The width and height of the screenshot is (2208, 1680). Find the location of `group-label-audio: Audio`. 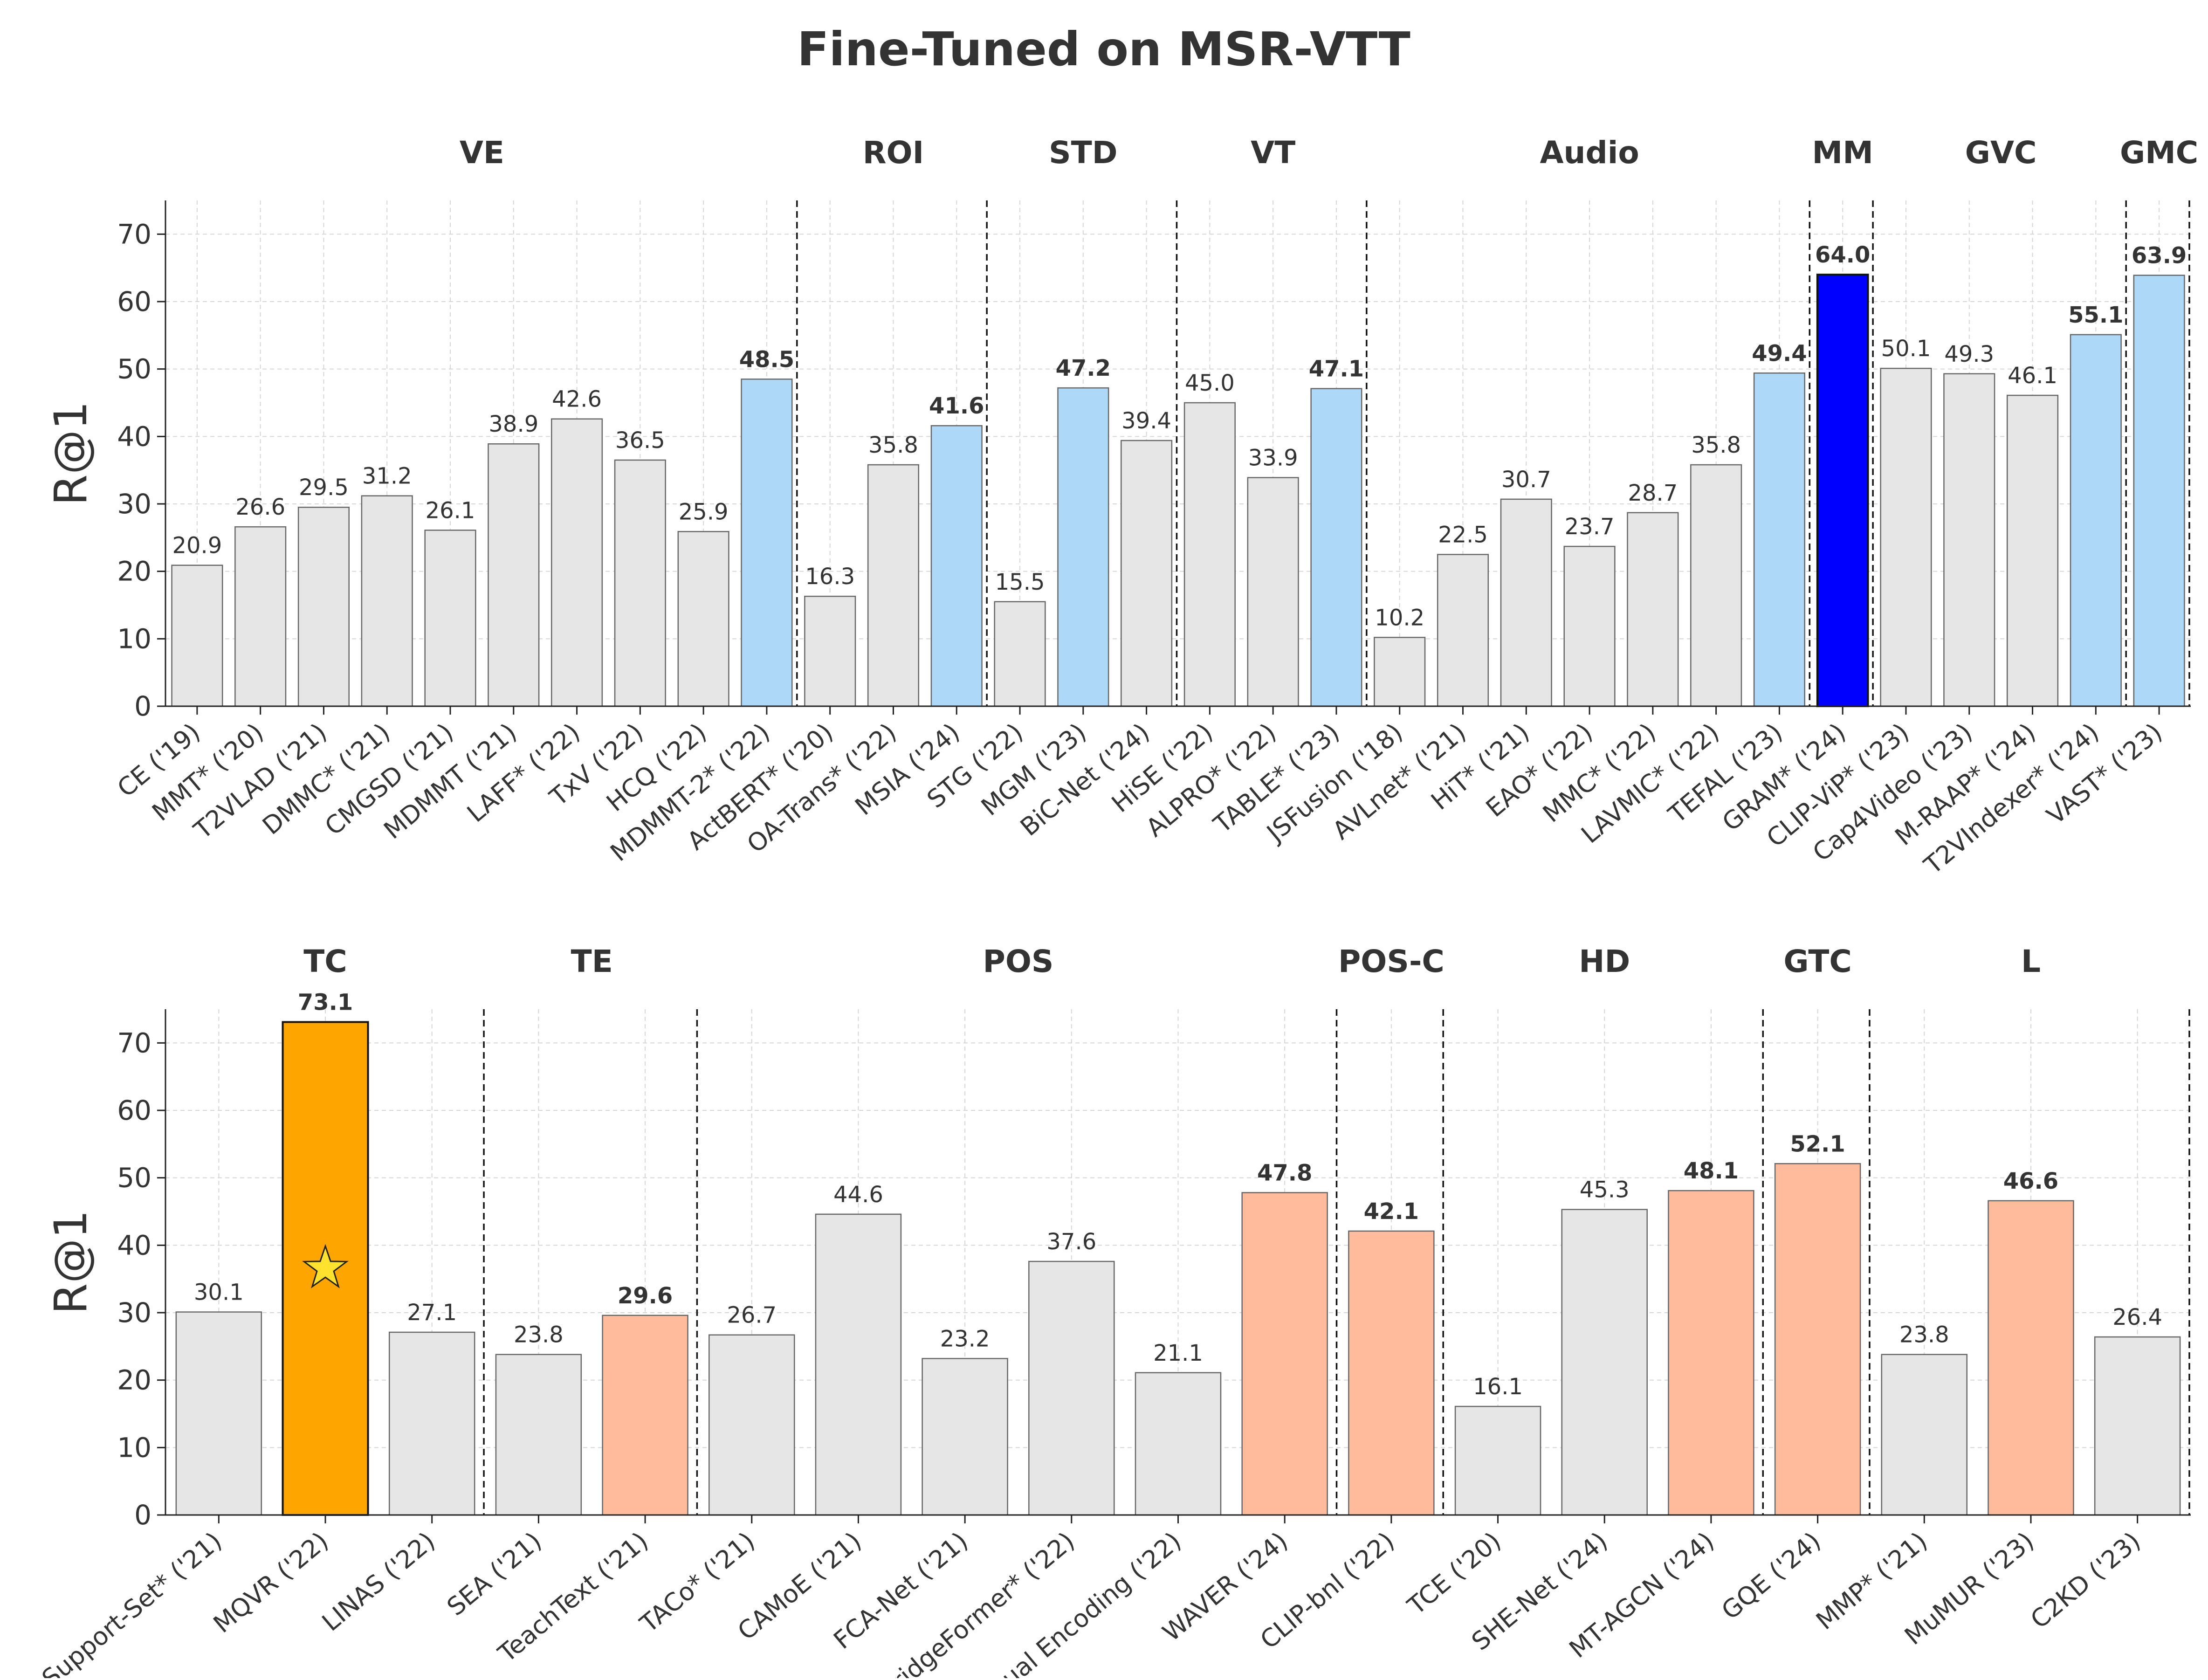

group-label-audio: Audio is located at coordinates (1590, 153).